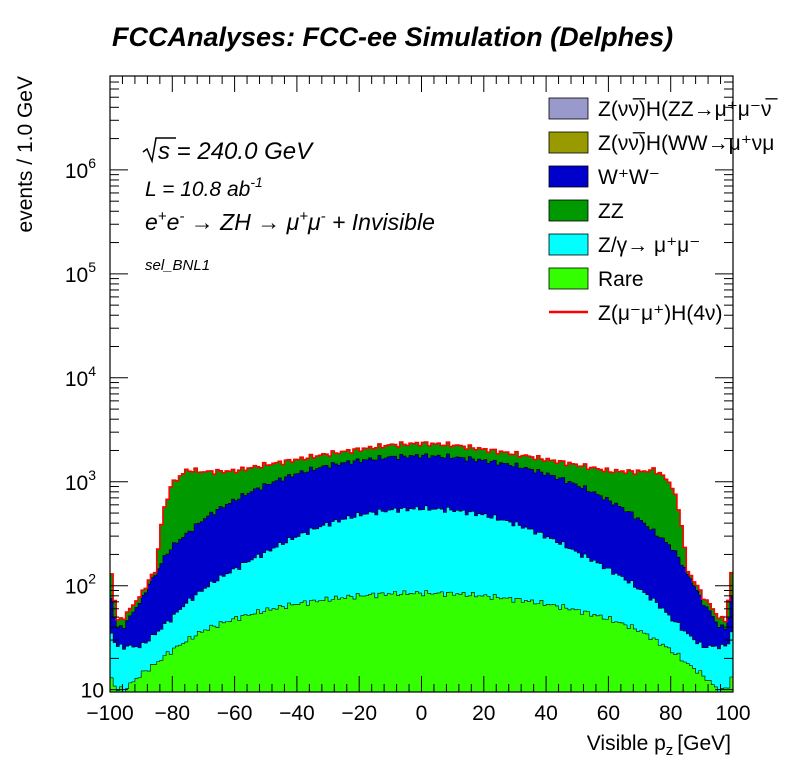  What do you see at coordinates (290, 221) in the screenshot?
I see `annotation-process: e+e- → ZH → μ+μ- + Invisible` at bounding box center [290, 221].